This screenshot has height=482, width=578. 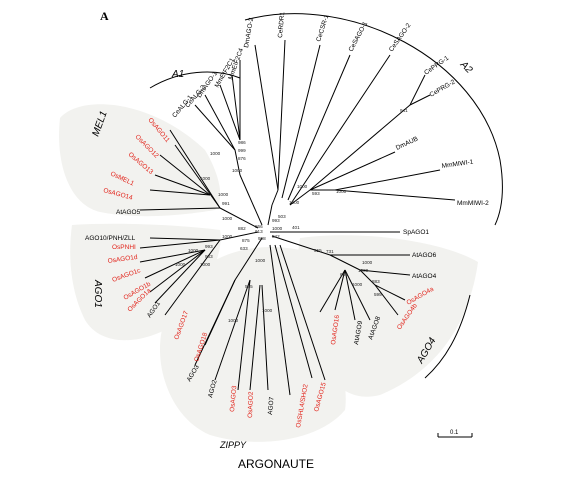 I want to click on leaf-label: CePRG-1, so click(x=436, y=66).